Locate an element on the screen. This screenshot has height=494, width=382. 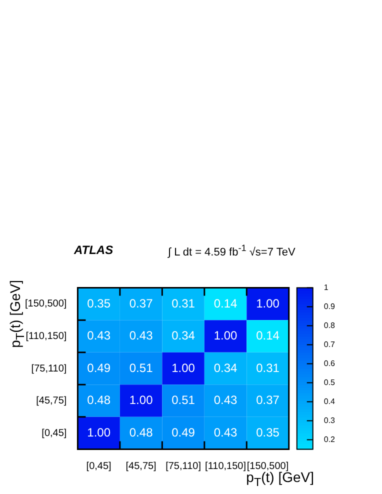
color-bar-label: 0.2 is located at coordinates (330, 439).